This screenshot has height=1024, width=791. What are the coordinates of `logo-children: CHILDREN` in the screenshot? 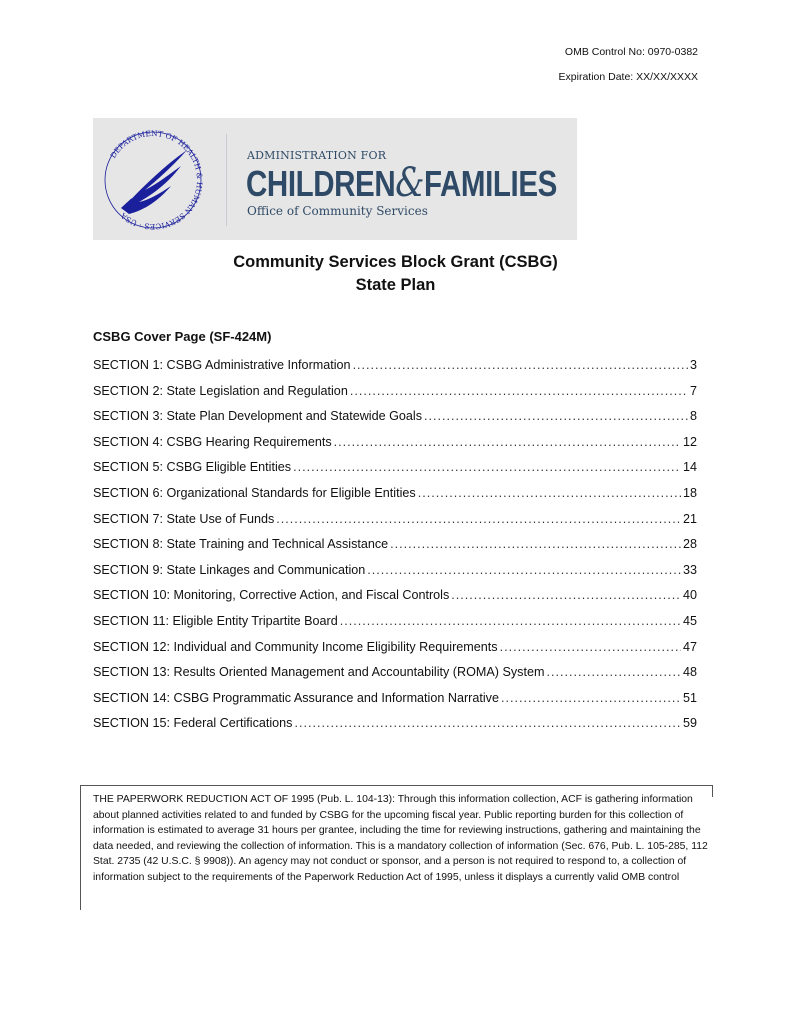 It's located at (321, 183).